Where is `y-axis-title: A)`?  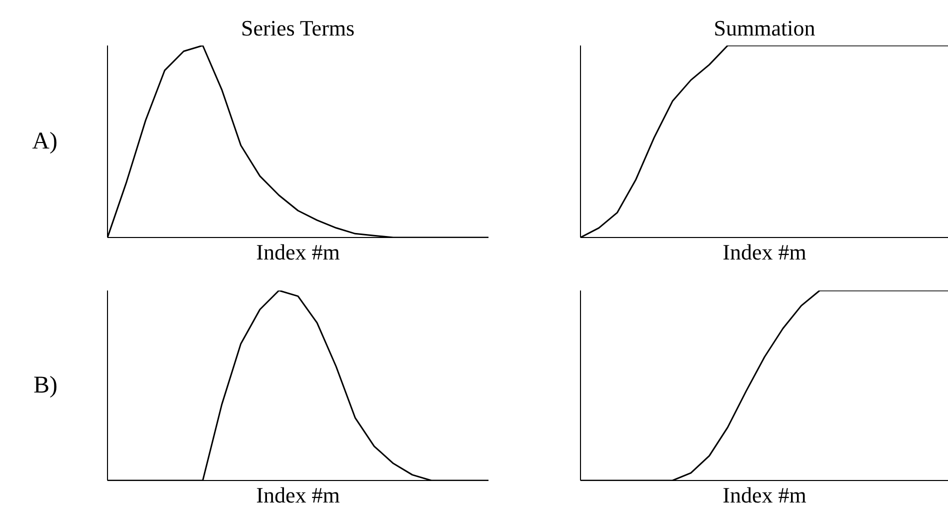
y-axis-title: A) is located at coordinates (45, 141).